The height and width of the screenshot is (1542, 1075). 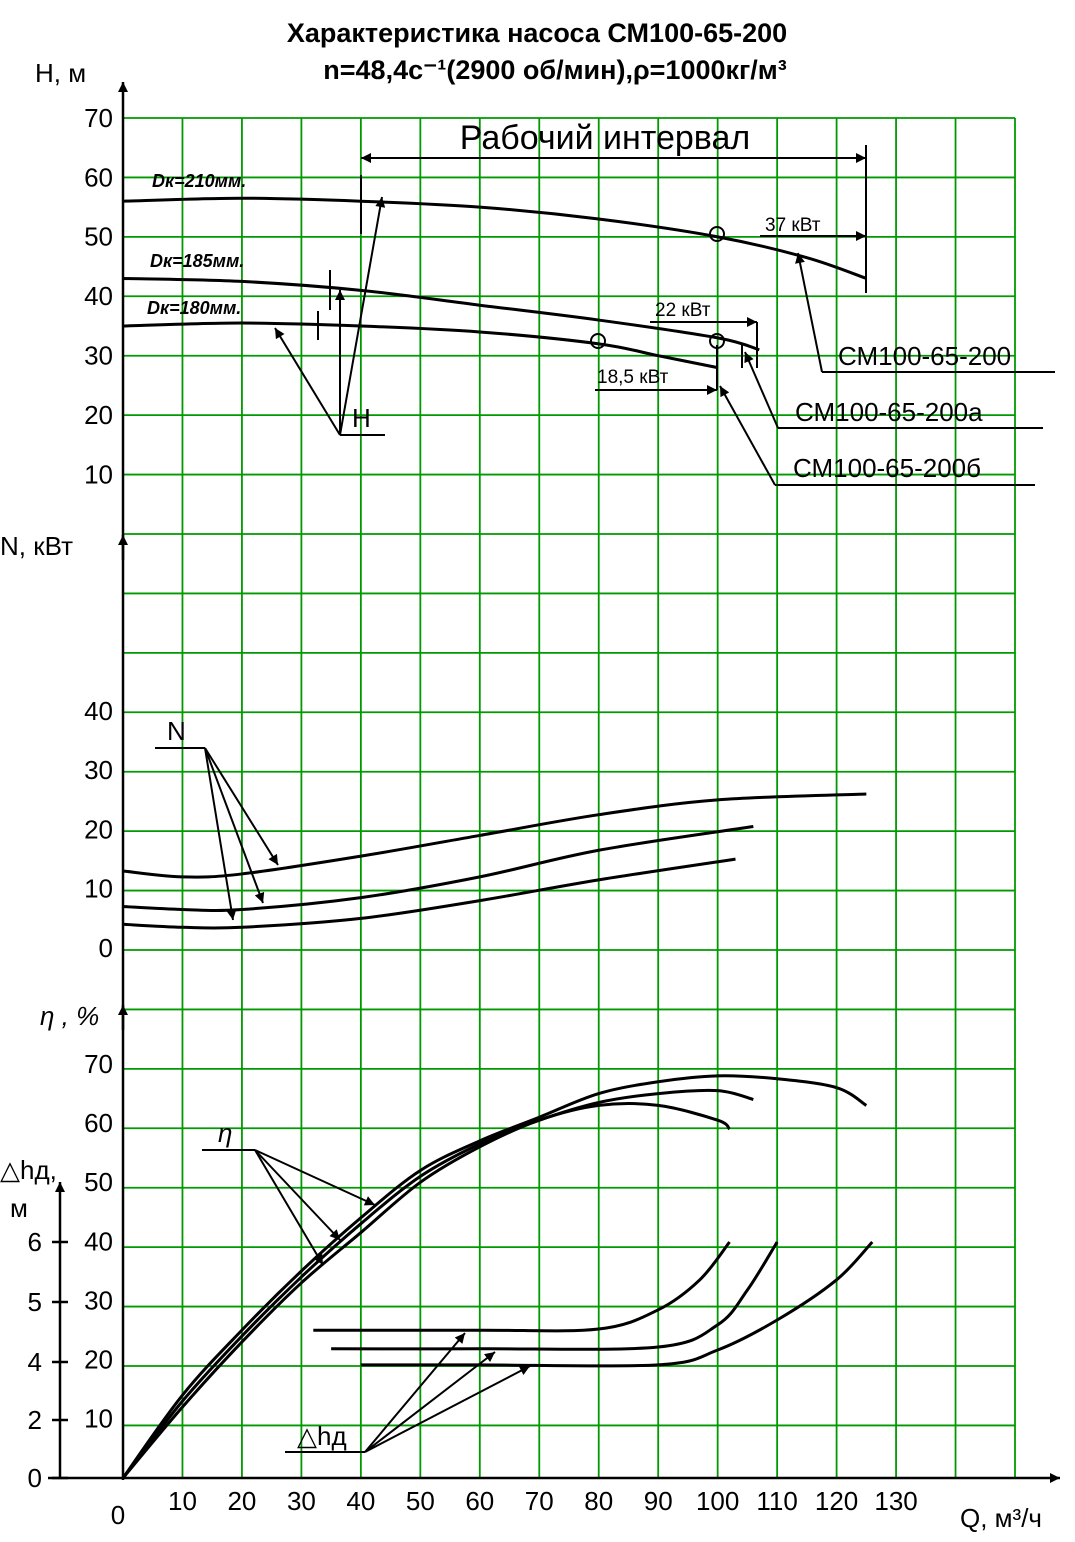 I want to click on annotation: 22 кВт, so click(x=683, y=310).